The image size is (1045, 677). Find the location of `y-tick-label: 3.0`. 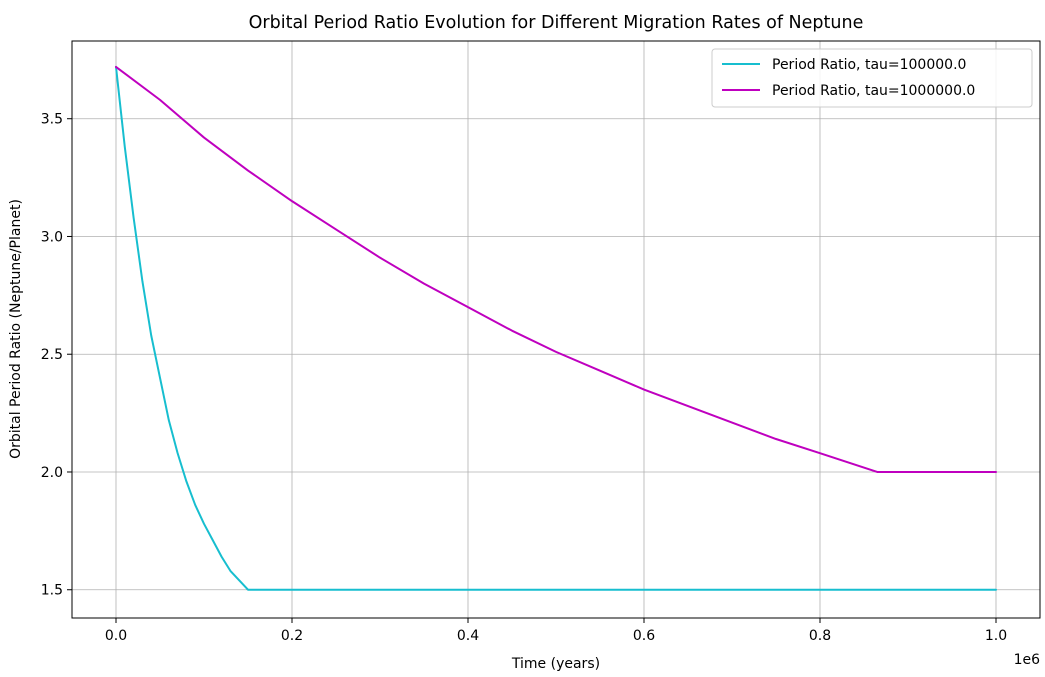

y-tick-label: 3.0 is located at coordinates (52, 237).